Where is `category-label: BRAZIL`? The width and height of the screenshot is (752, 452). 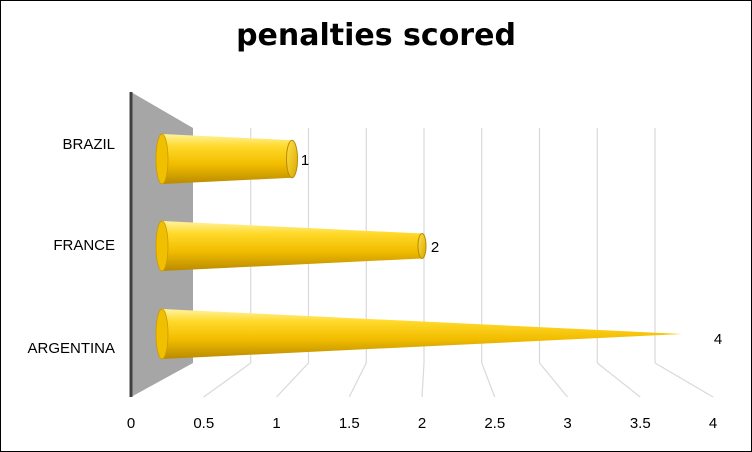 category-label: BRAZIL is located at coordinates (88, 144).